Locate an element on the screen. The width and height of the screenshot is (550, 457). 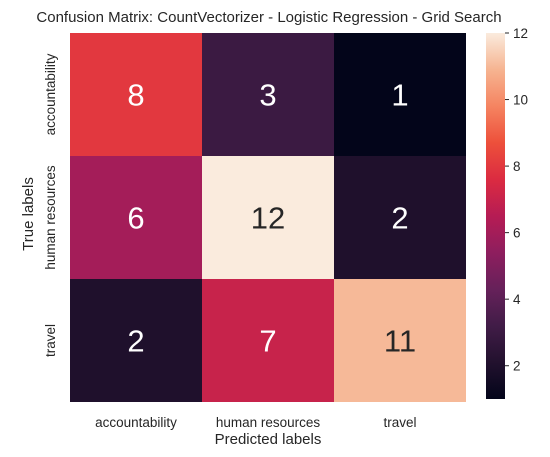
y-tick-label: human resources is located at coordinates (50, 217).